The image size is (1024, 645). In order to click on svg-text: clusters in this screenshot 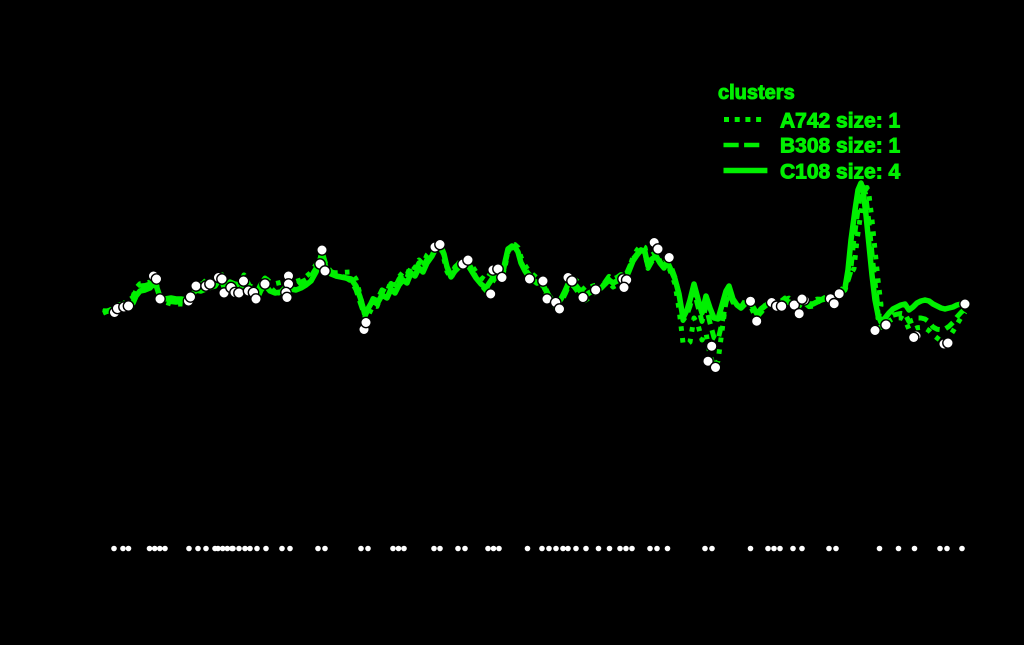, I will do `click(756, 93)`.